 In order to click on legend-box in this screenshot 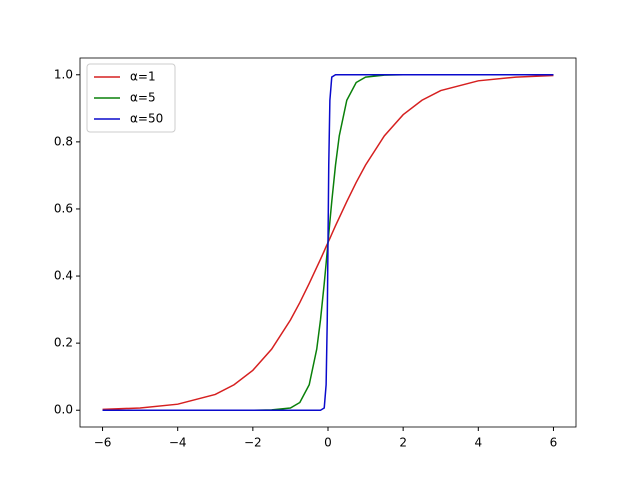, I will do `click(131, 98)`.